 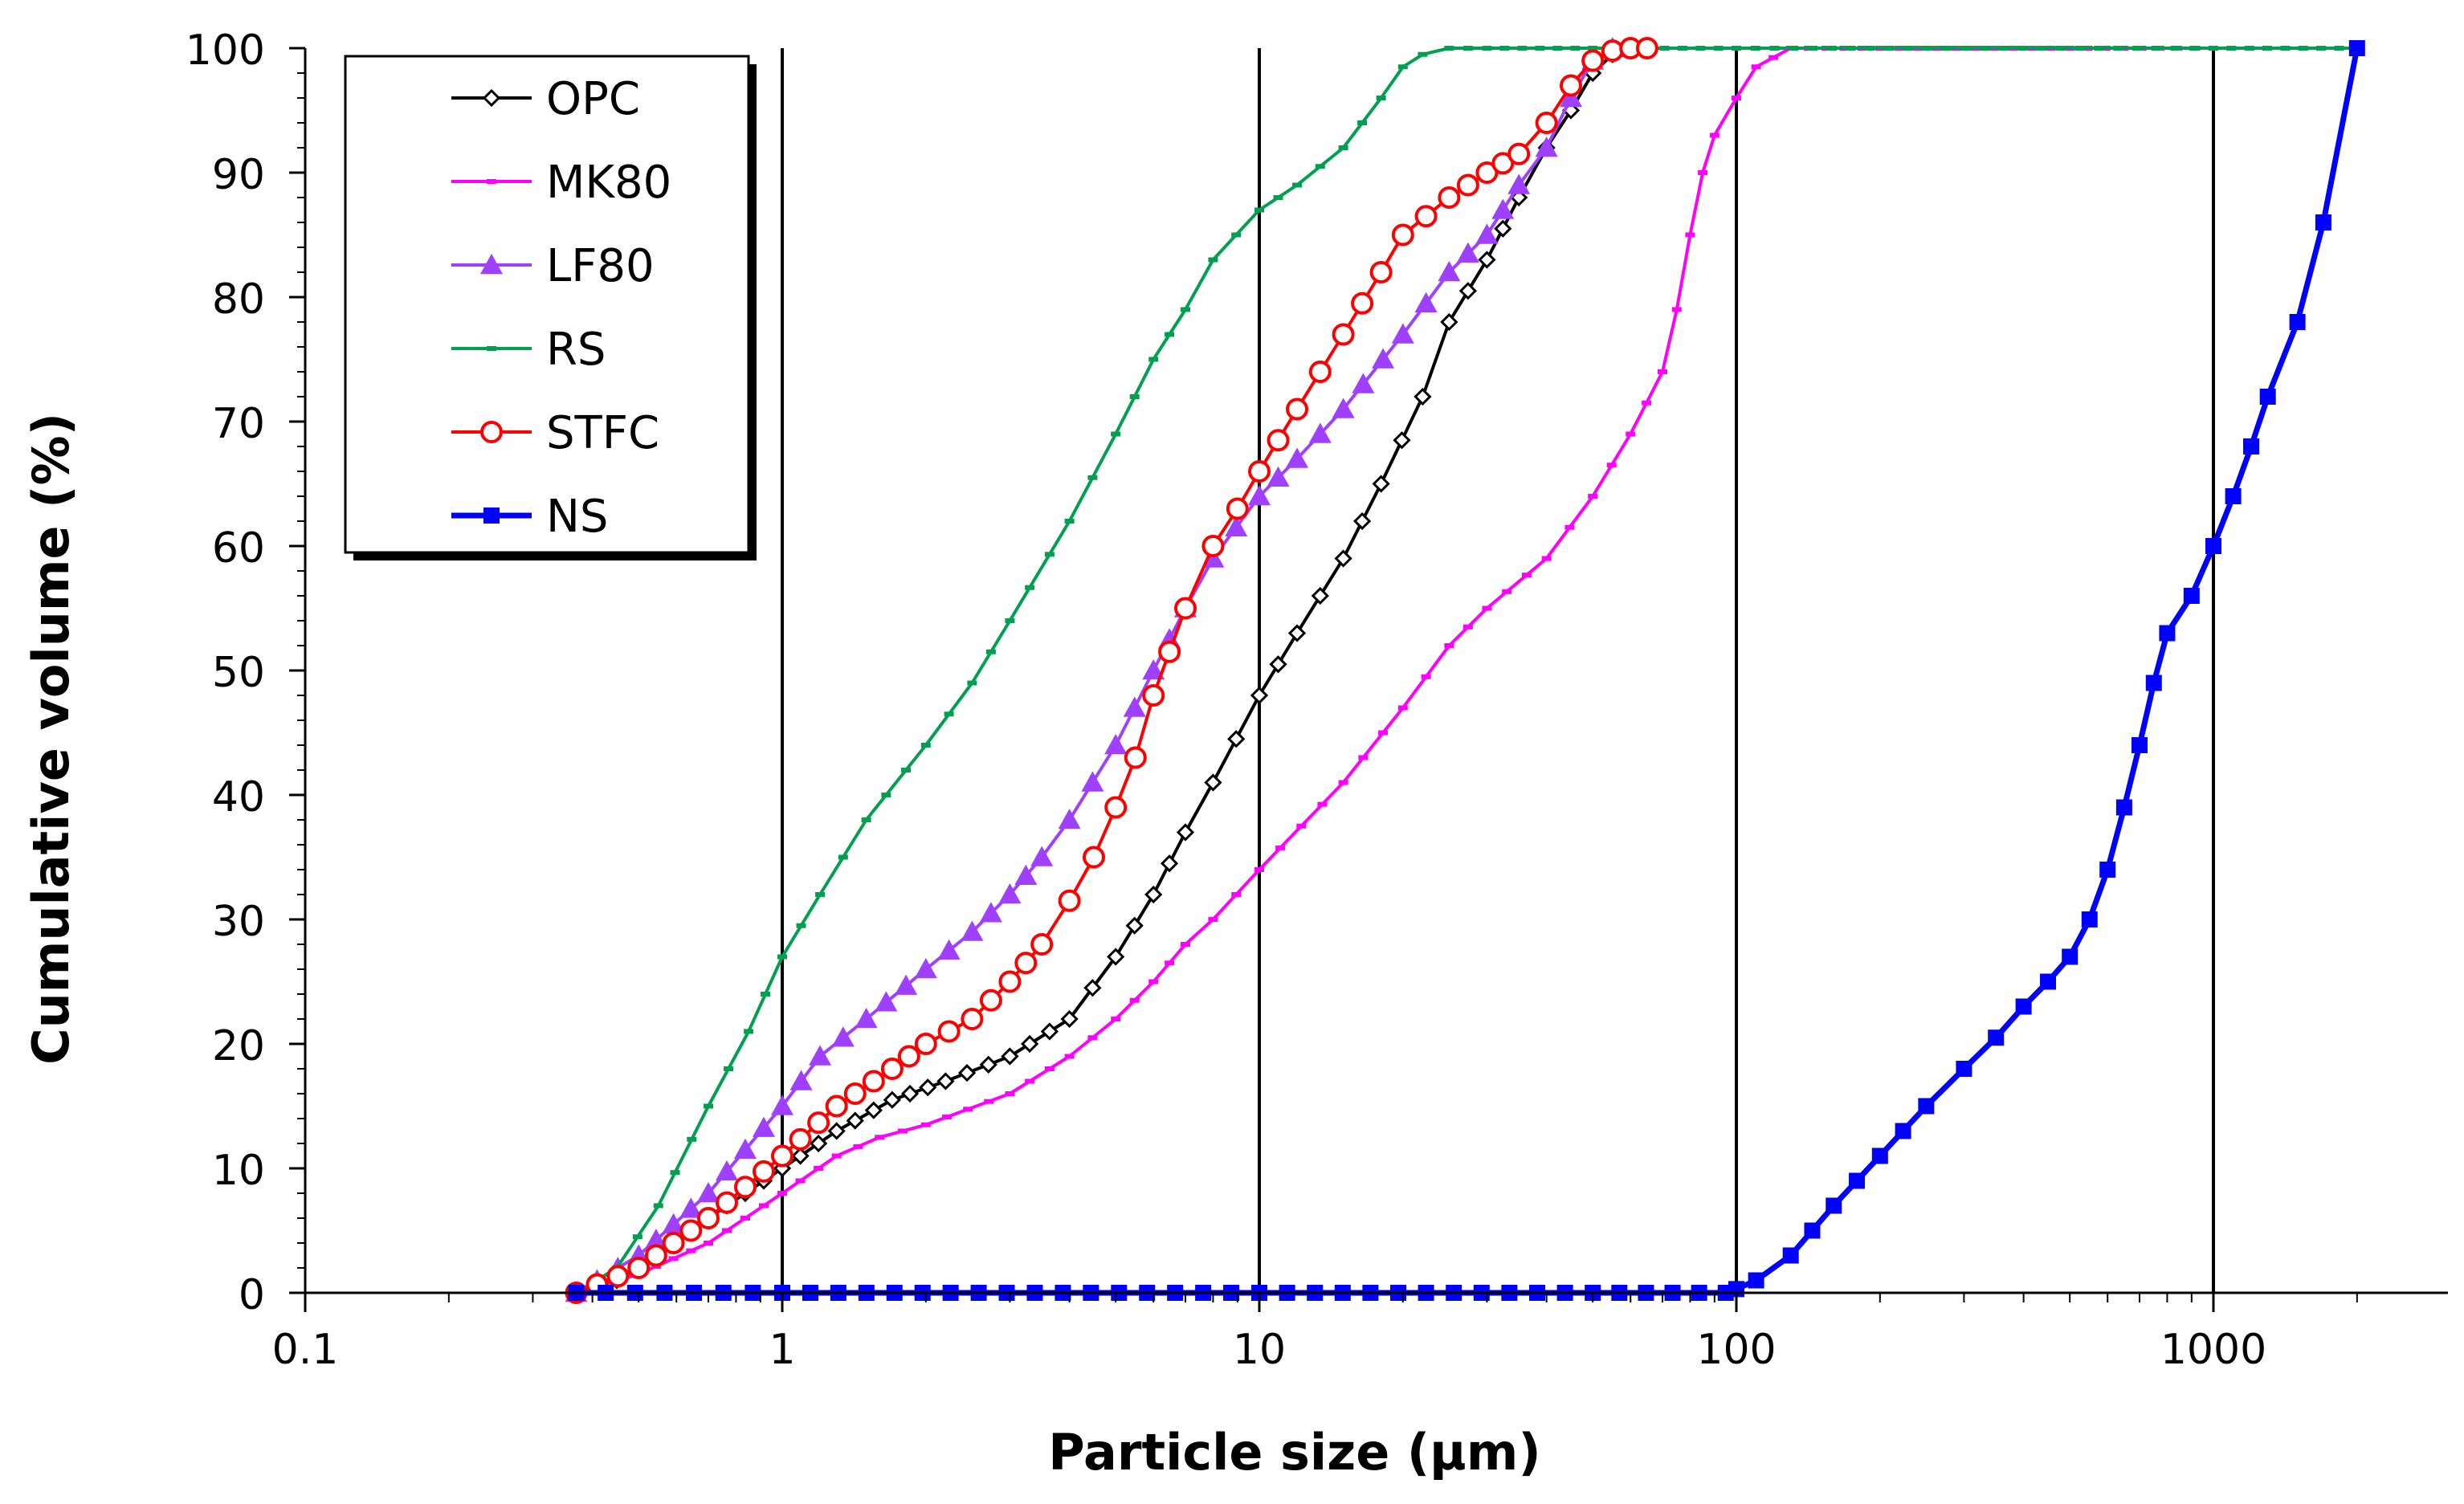 What do you see at coordinates (1736, 1350) in the screenshot?
I see `x-tick-label: 100` at bounding box center [1736, 1350].